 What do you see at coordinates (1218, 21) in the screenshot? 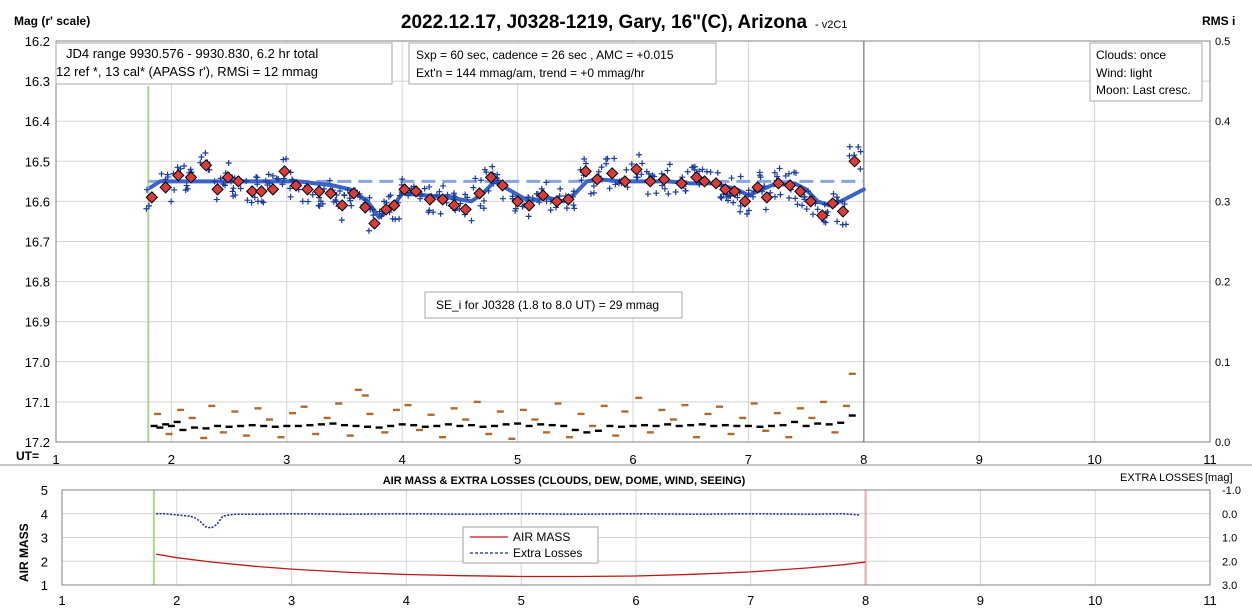
I see `top-right-axis-label: RMS i` at bounding box center [1218, 21].